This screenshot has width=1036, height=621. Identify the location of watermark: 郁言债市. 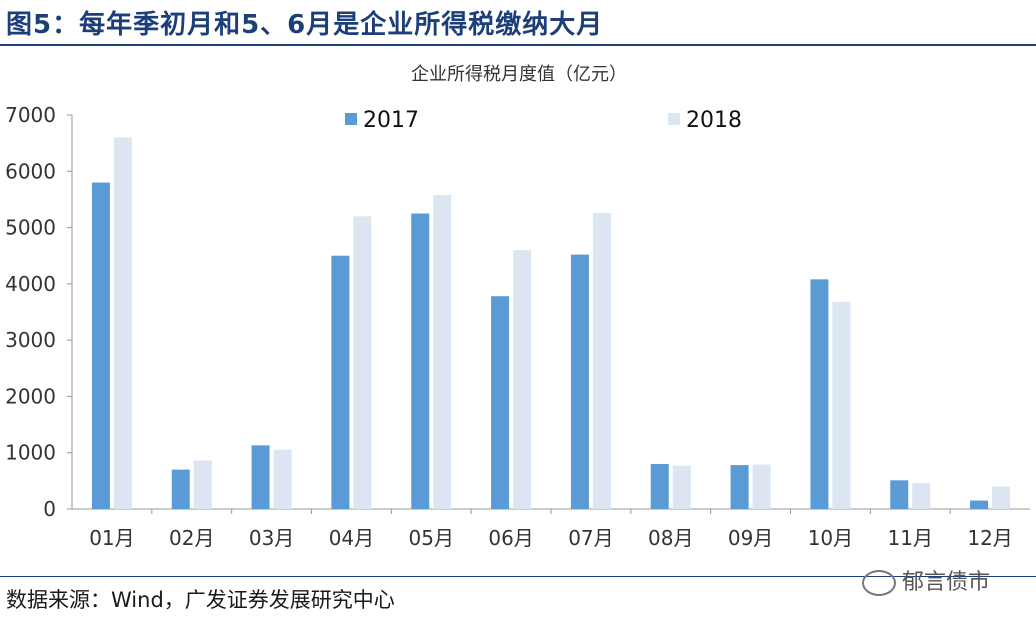
(926, 580).